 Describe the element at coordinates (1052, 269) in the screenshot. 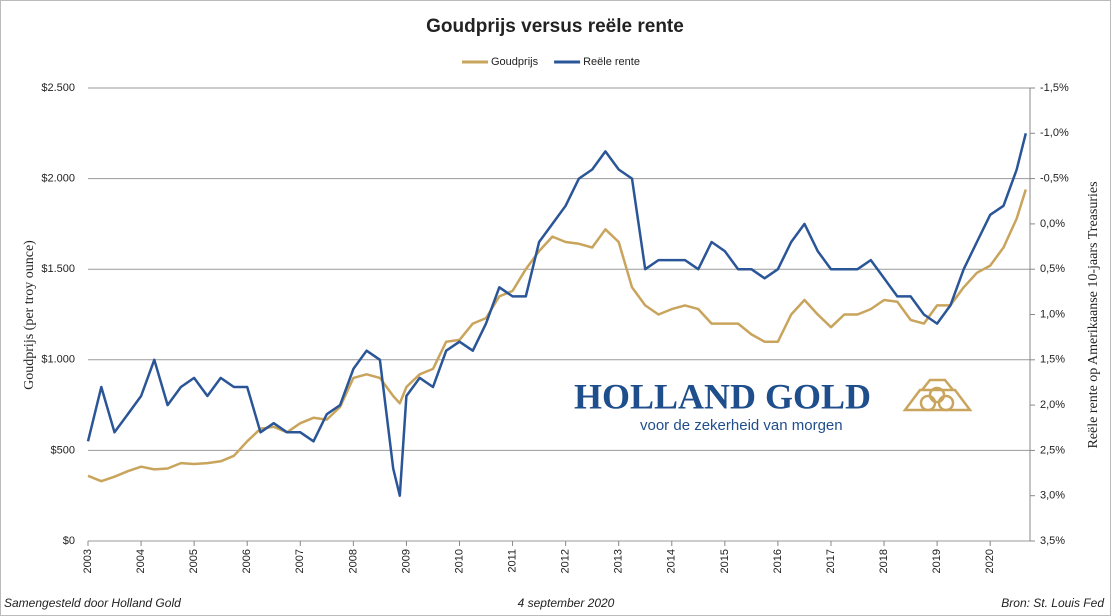

I see `y2-tick-label: 0,5%` at that location.